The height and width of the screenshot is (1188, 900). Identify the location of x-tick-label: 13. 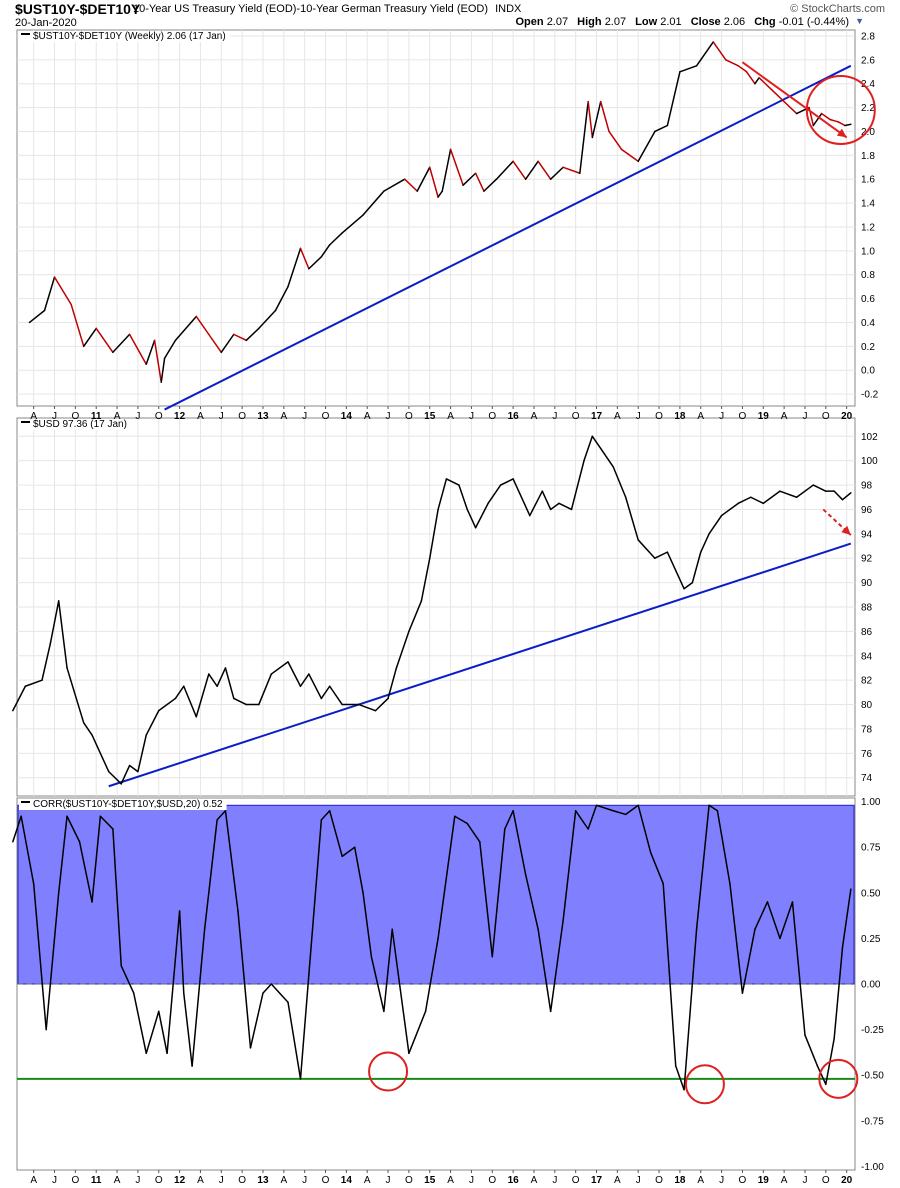
(263, 416).